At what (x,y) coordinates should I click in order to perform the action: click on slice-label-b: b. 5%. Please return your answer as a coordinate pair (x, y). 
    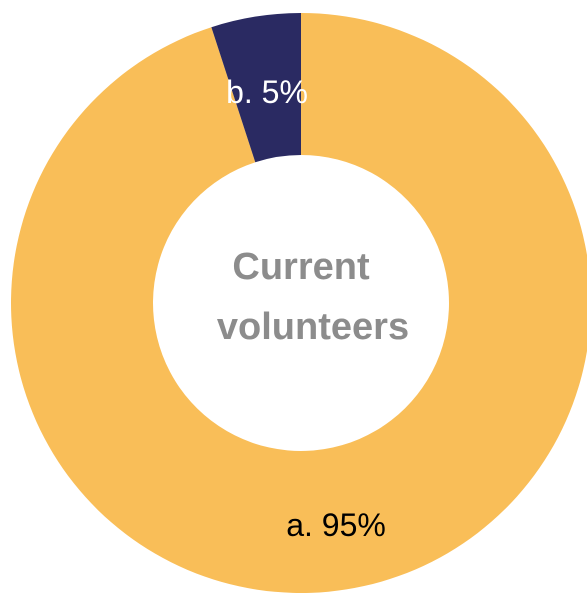
    Looking at the image, I should click on (267, 92).